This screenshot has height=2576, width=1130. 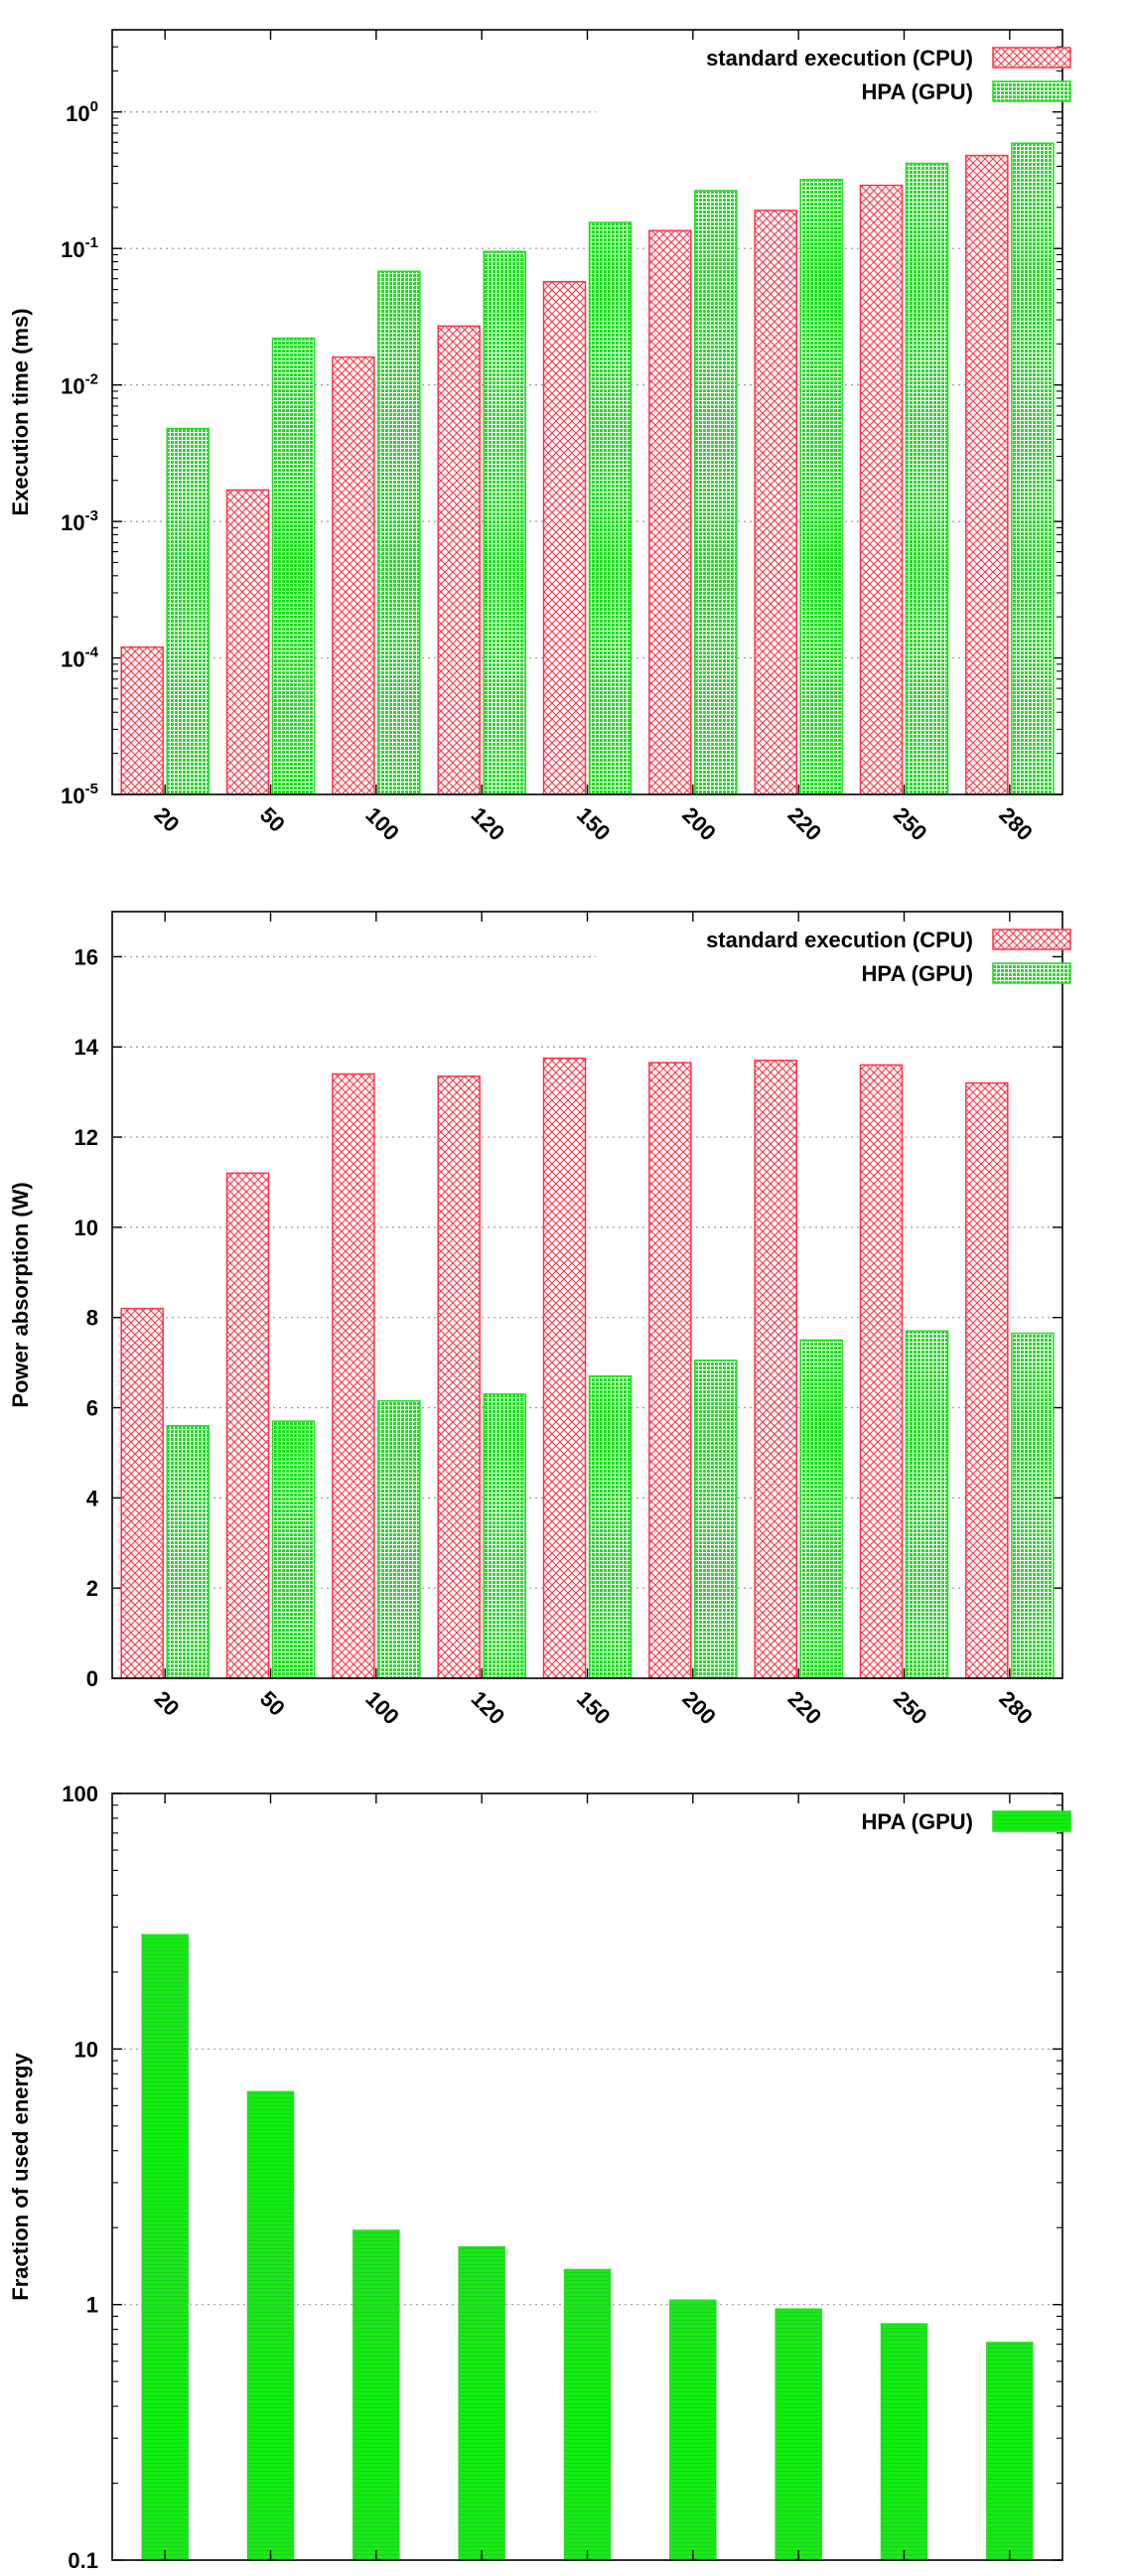 I want to click on y-tick-exponent: -3, so click(x=92, y=515).